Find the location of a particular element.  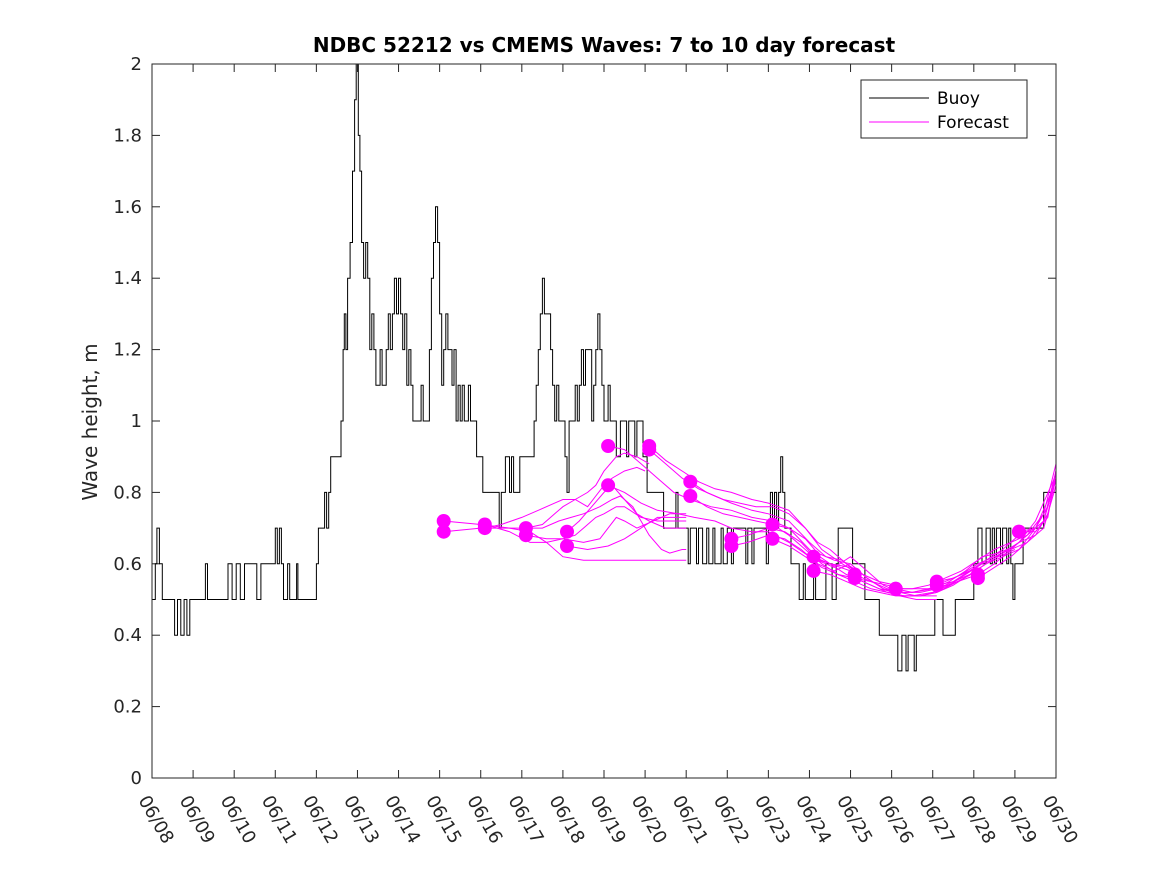

x-tick-label: 06/09 is located at coordinates (197, 819).